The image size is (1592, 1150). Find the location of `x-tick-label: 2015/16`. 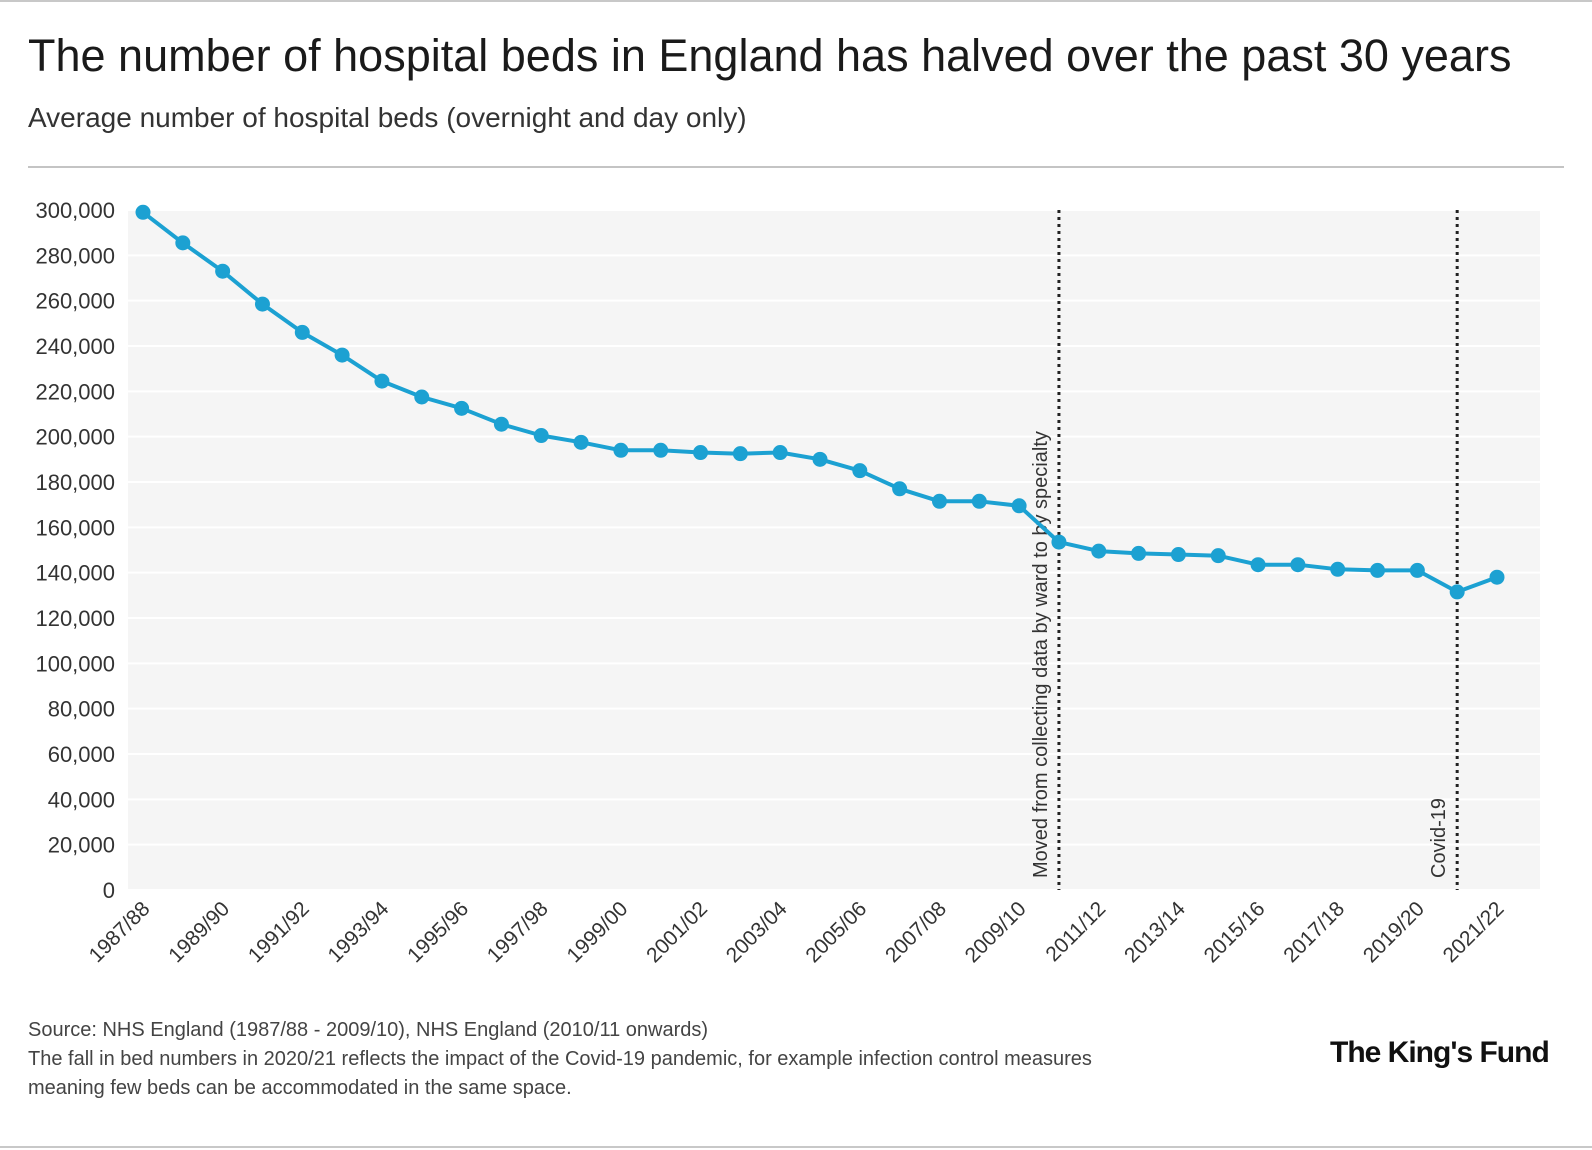

x-tick-label: 2015/16 is located at coordinates (1235, 932).